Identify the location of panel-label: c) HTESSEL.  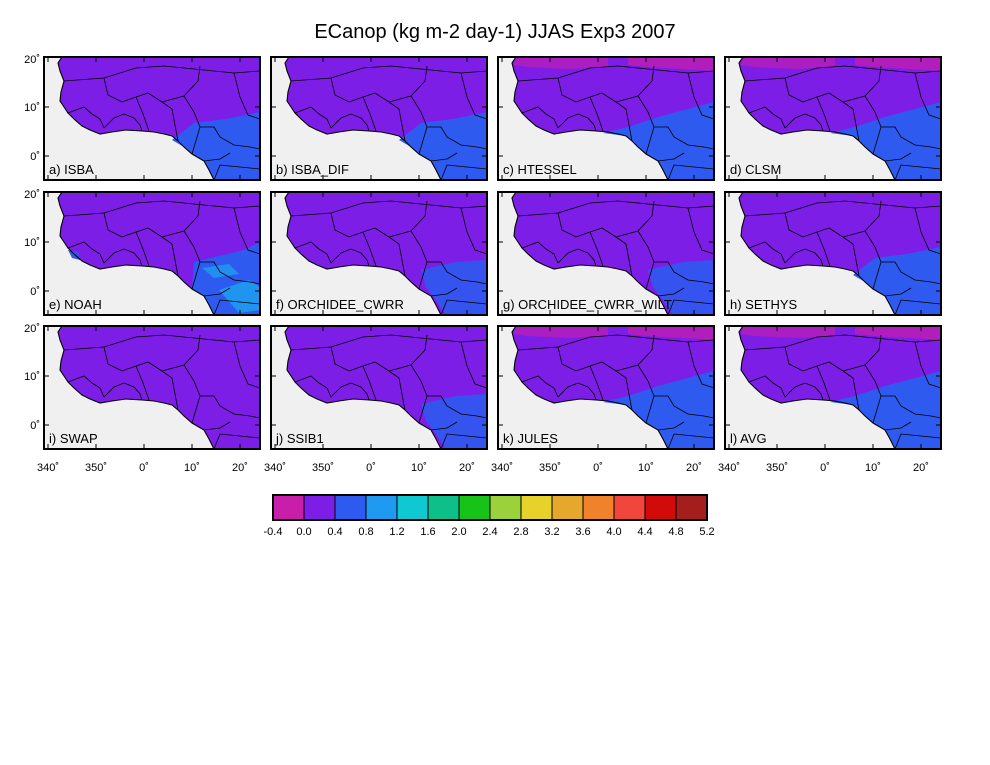
(540, 169).